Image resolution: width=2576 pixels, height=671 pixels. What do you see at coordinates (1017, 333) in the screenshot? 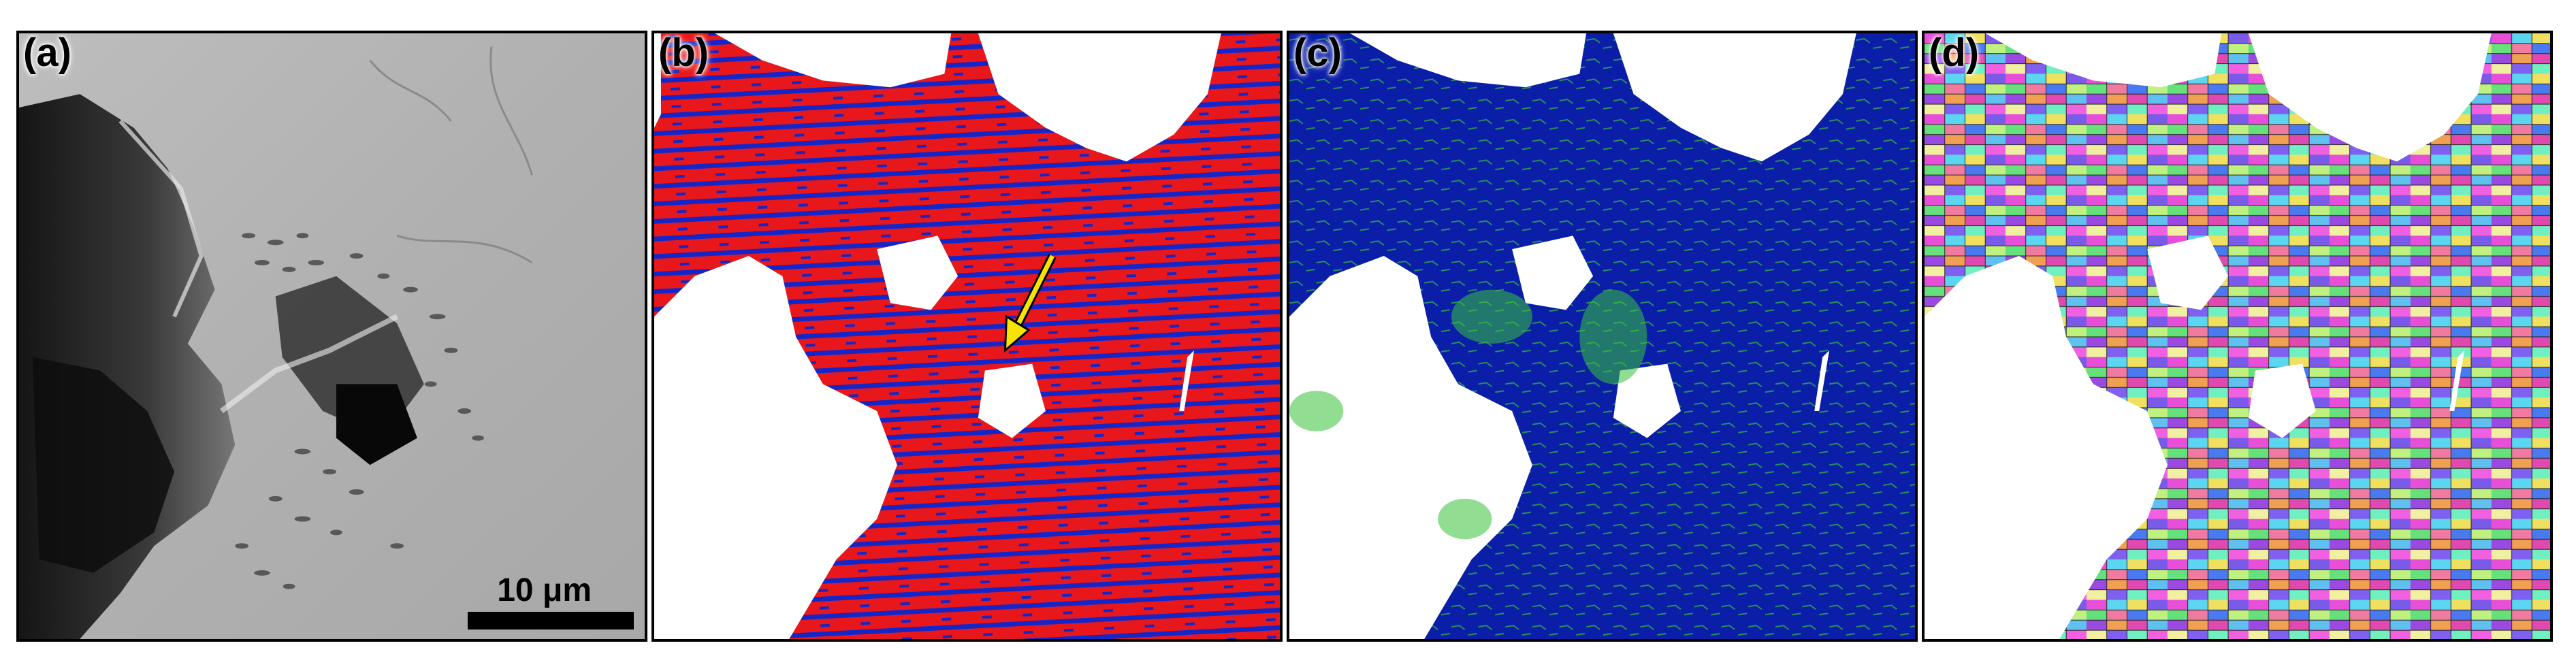
I see `arrow-down-left-icon` at bounding box center [1017, 333].